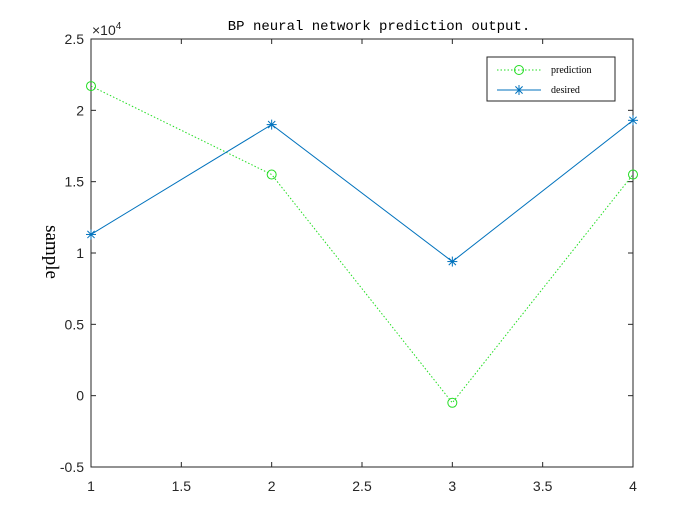  Describe the element at coordinates (571, 70) in the screenshot. I see `legend-label-prediction: prediction` at that location.